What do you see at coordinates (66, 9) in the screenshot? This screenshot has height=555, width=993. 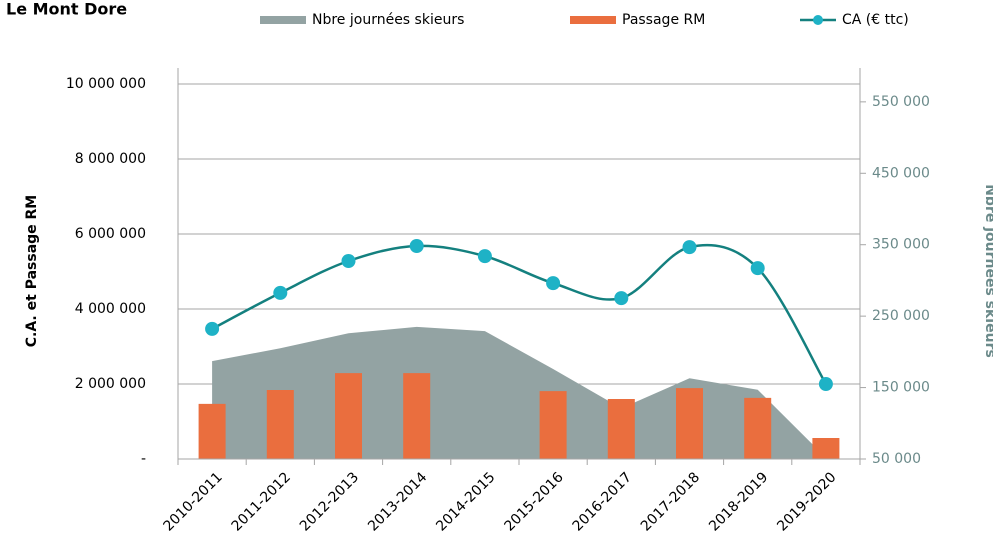 I see `chart-title: Le Mont Dore` at bounding box center [66, 9].